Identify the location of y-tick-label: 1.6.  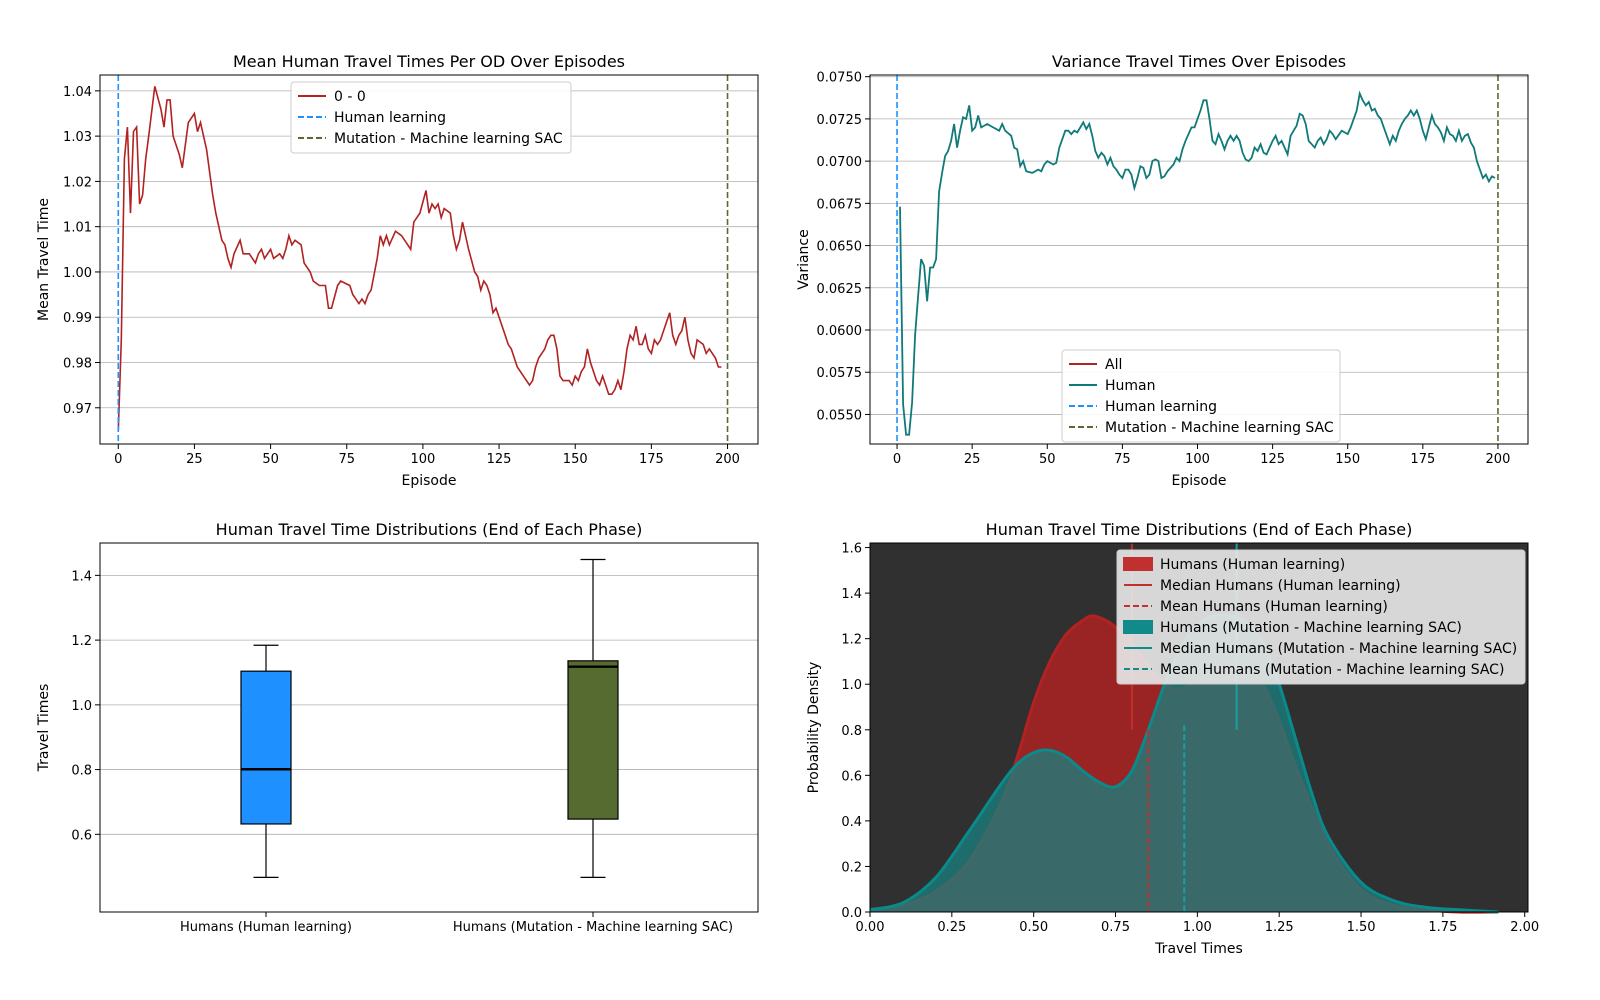
(851, 549).